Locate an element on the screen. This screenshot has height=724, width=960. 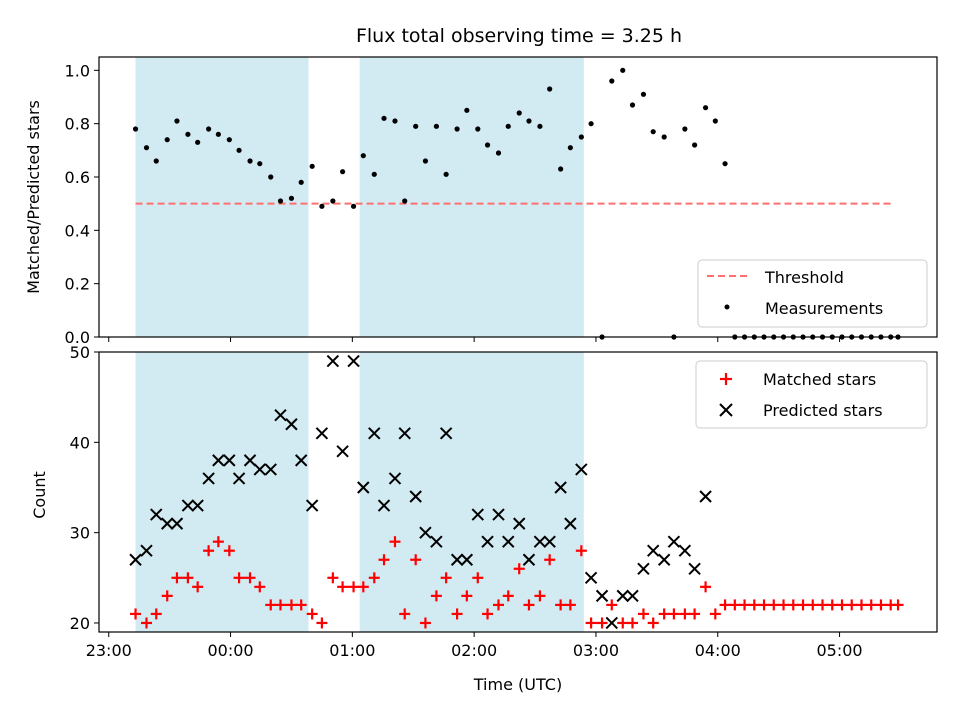
top-legend-measurement-label: Measurements is located at coordinates (824, 308).